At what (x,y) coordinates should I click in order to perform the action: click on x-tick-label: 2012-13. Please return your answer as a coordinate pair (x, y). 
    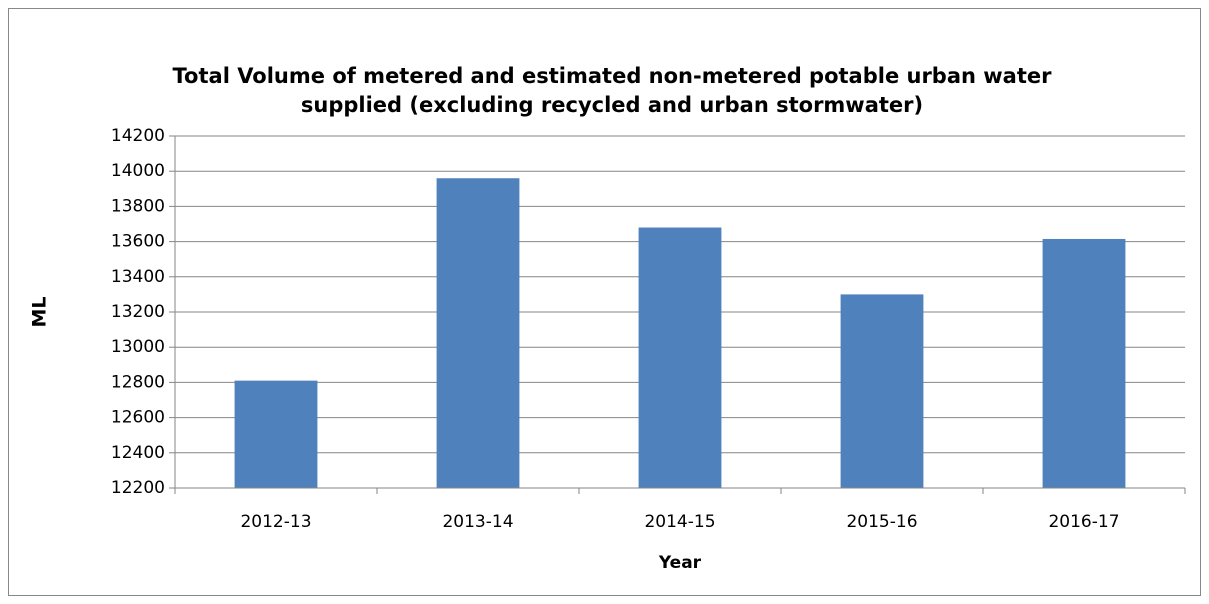
    Looking at the image, I should click on (275, 522).